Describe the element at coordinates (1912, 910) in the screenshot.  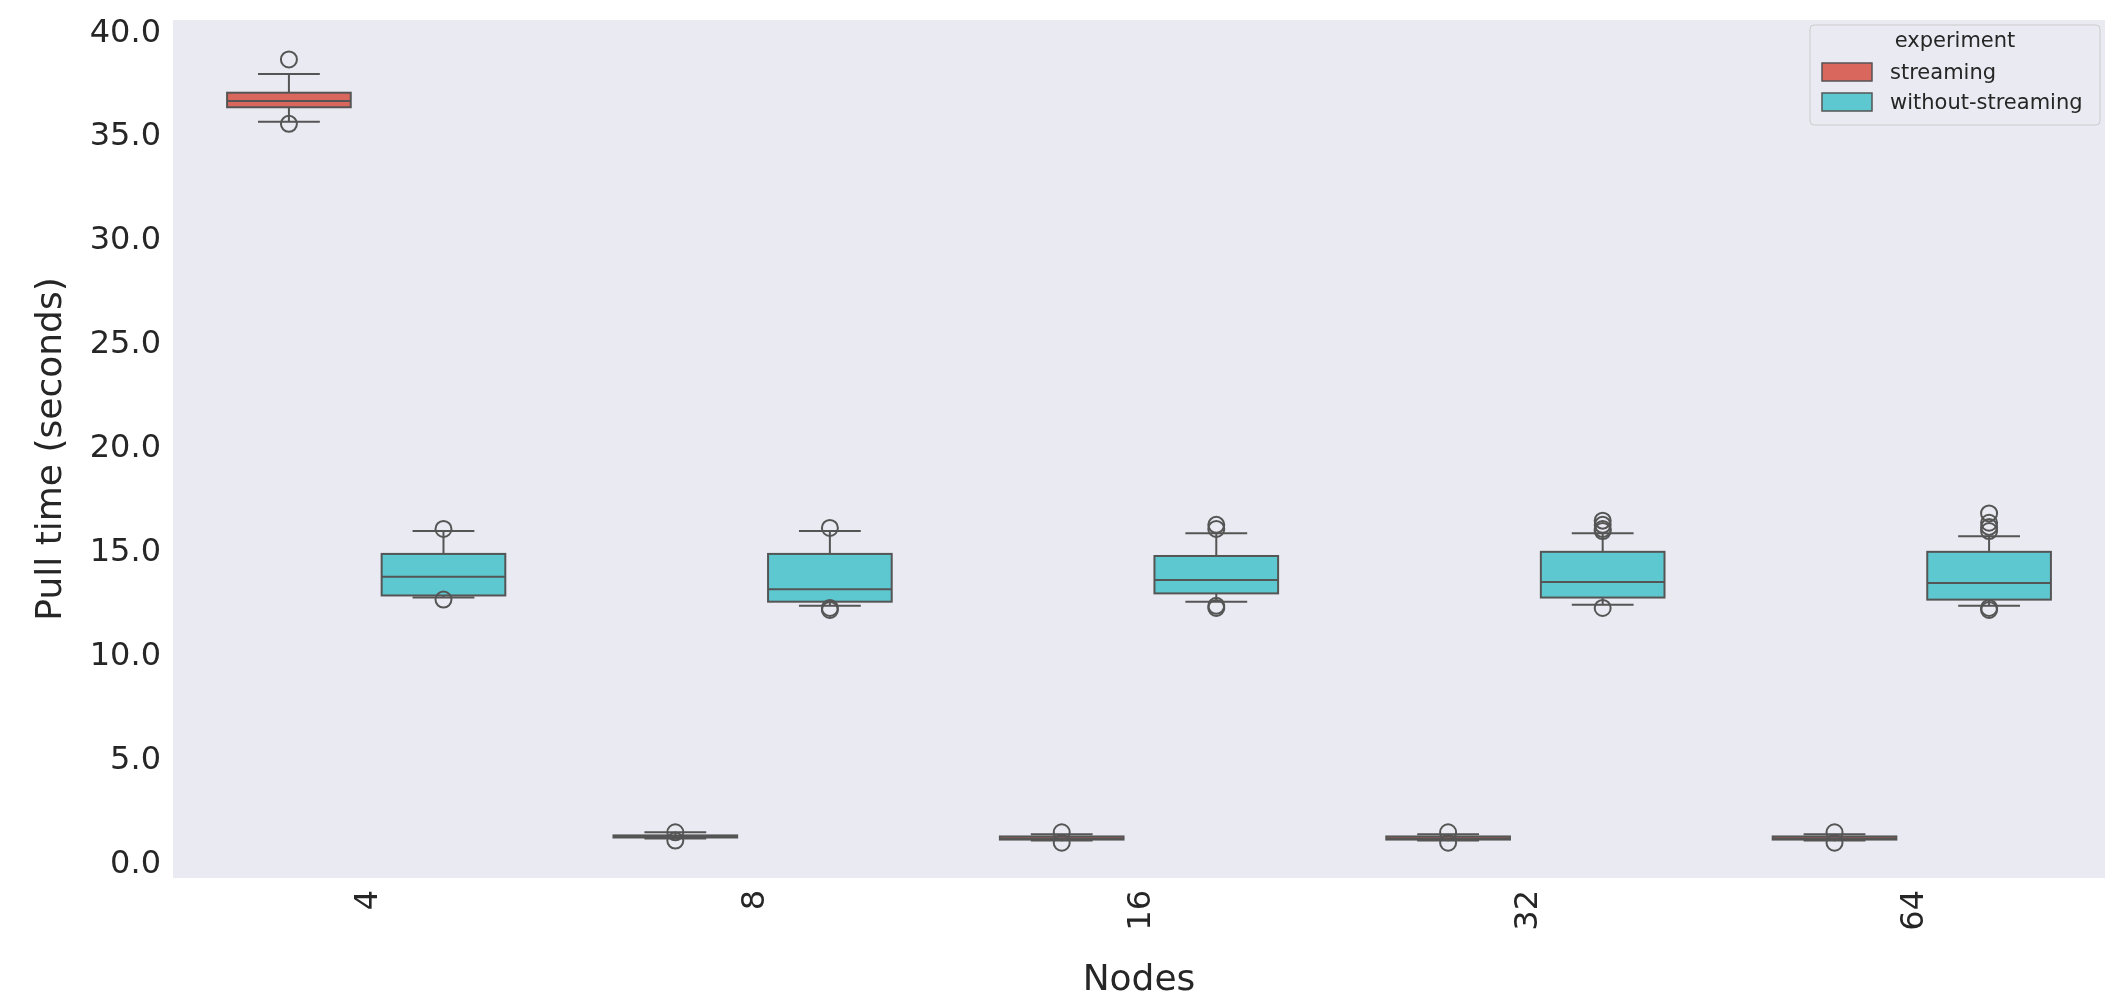
I see `x-tick-label: 64` at that location.